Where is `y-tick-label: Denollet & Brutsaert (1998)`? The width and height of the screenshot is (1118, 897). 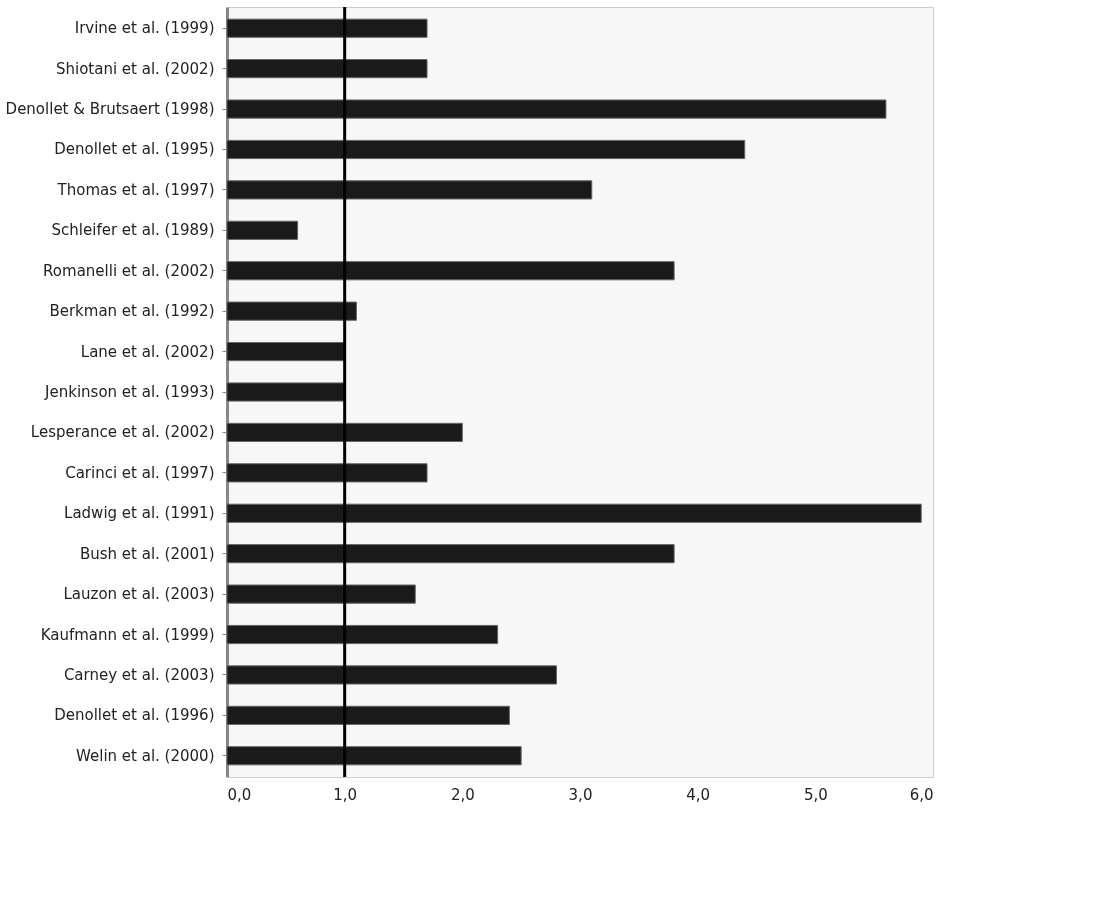 y-tick-label: Denollet & Brutsaert (1998) is located at coordinates (110, 109).